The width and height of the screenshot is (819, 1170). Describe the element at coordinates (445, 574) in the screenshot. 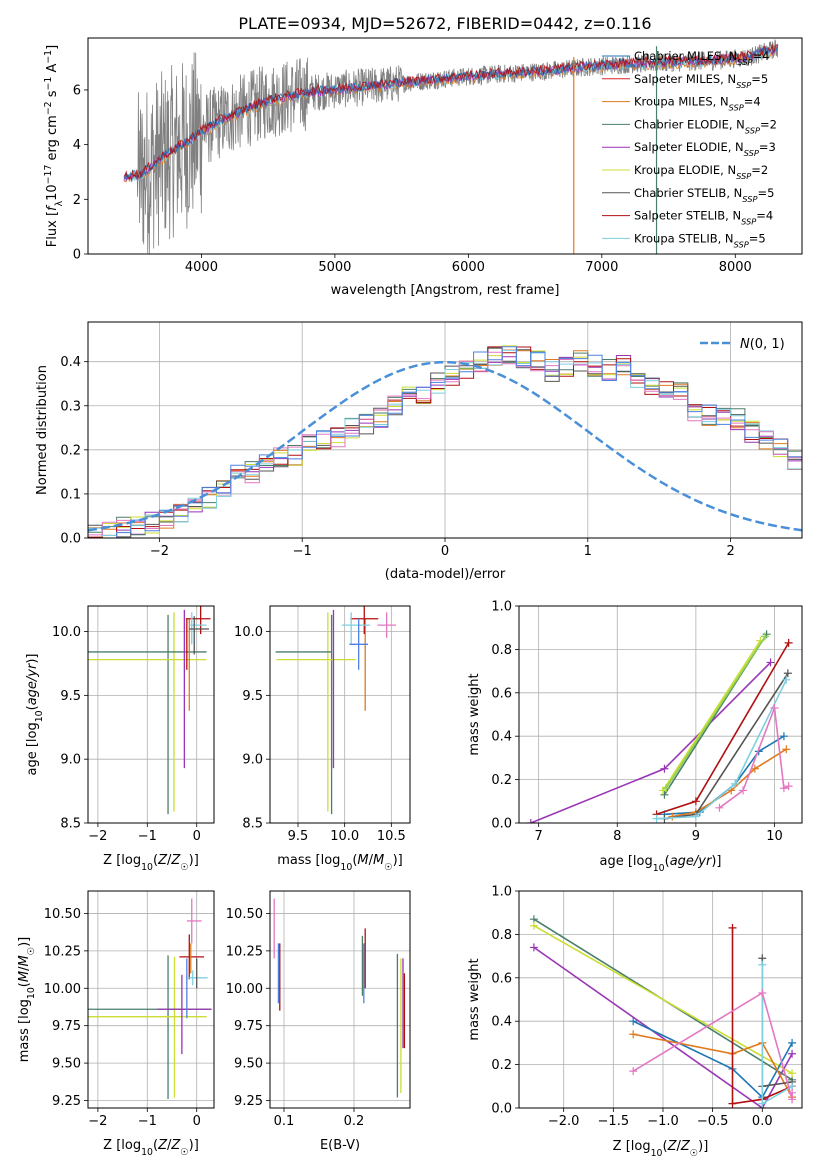

I see `x-axis-label: (data-model)/error` at that location.